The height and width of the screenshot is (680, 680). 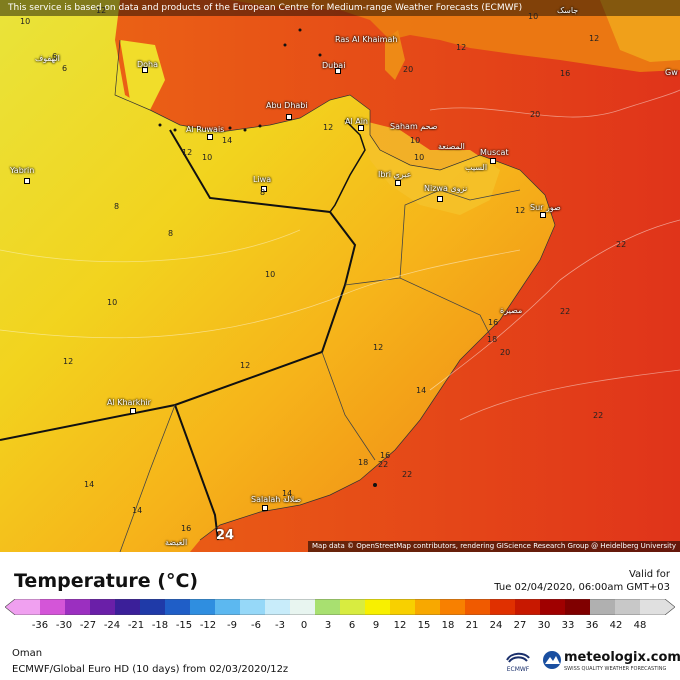 What do you see at coordinates (518, 669) in the screenshot?
I see `ecmwf-logo-text: ECMWF` at bounding box center [518, 669].